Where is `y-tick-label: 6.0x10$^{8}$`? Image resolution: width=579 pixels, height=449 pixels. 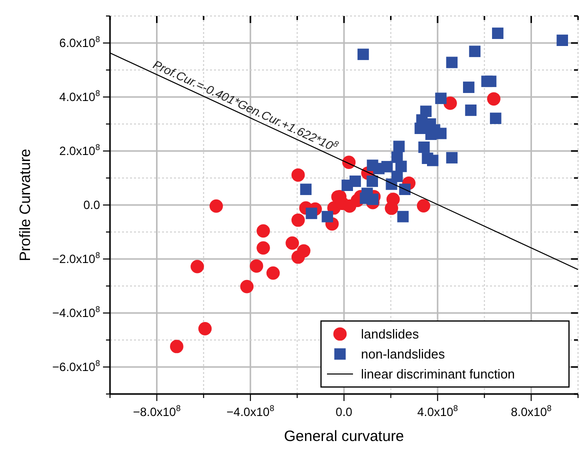
y-tick-label: 6.0x10$^{8}$ is located at coordinates (79, 42).